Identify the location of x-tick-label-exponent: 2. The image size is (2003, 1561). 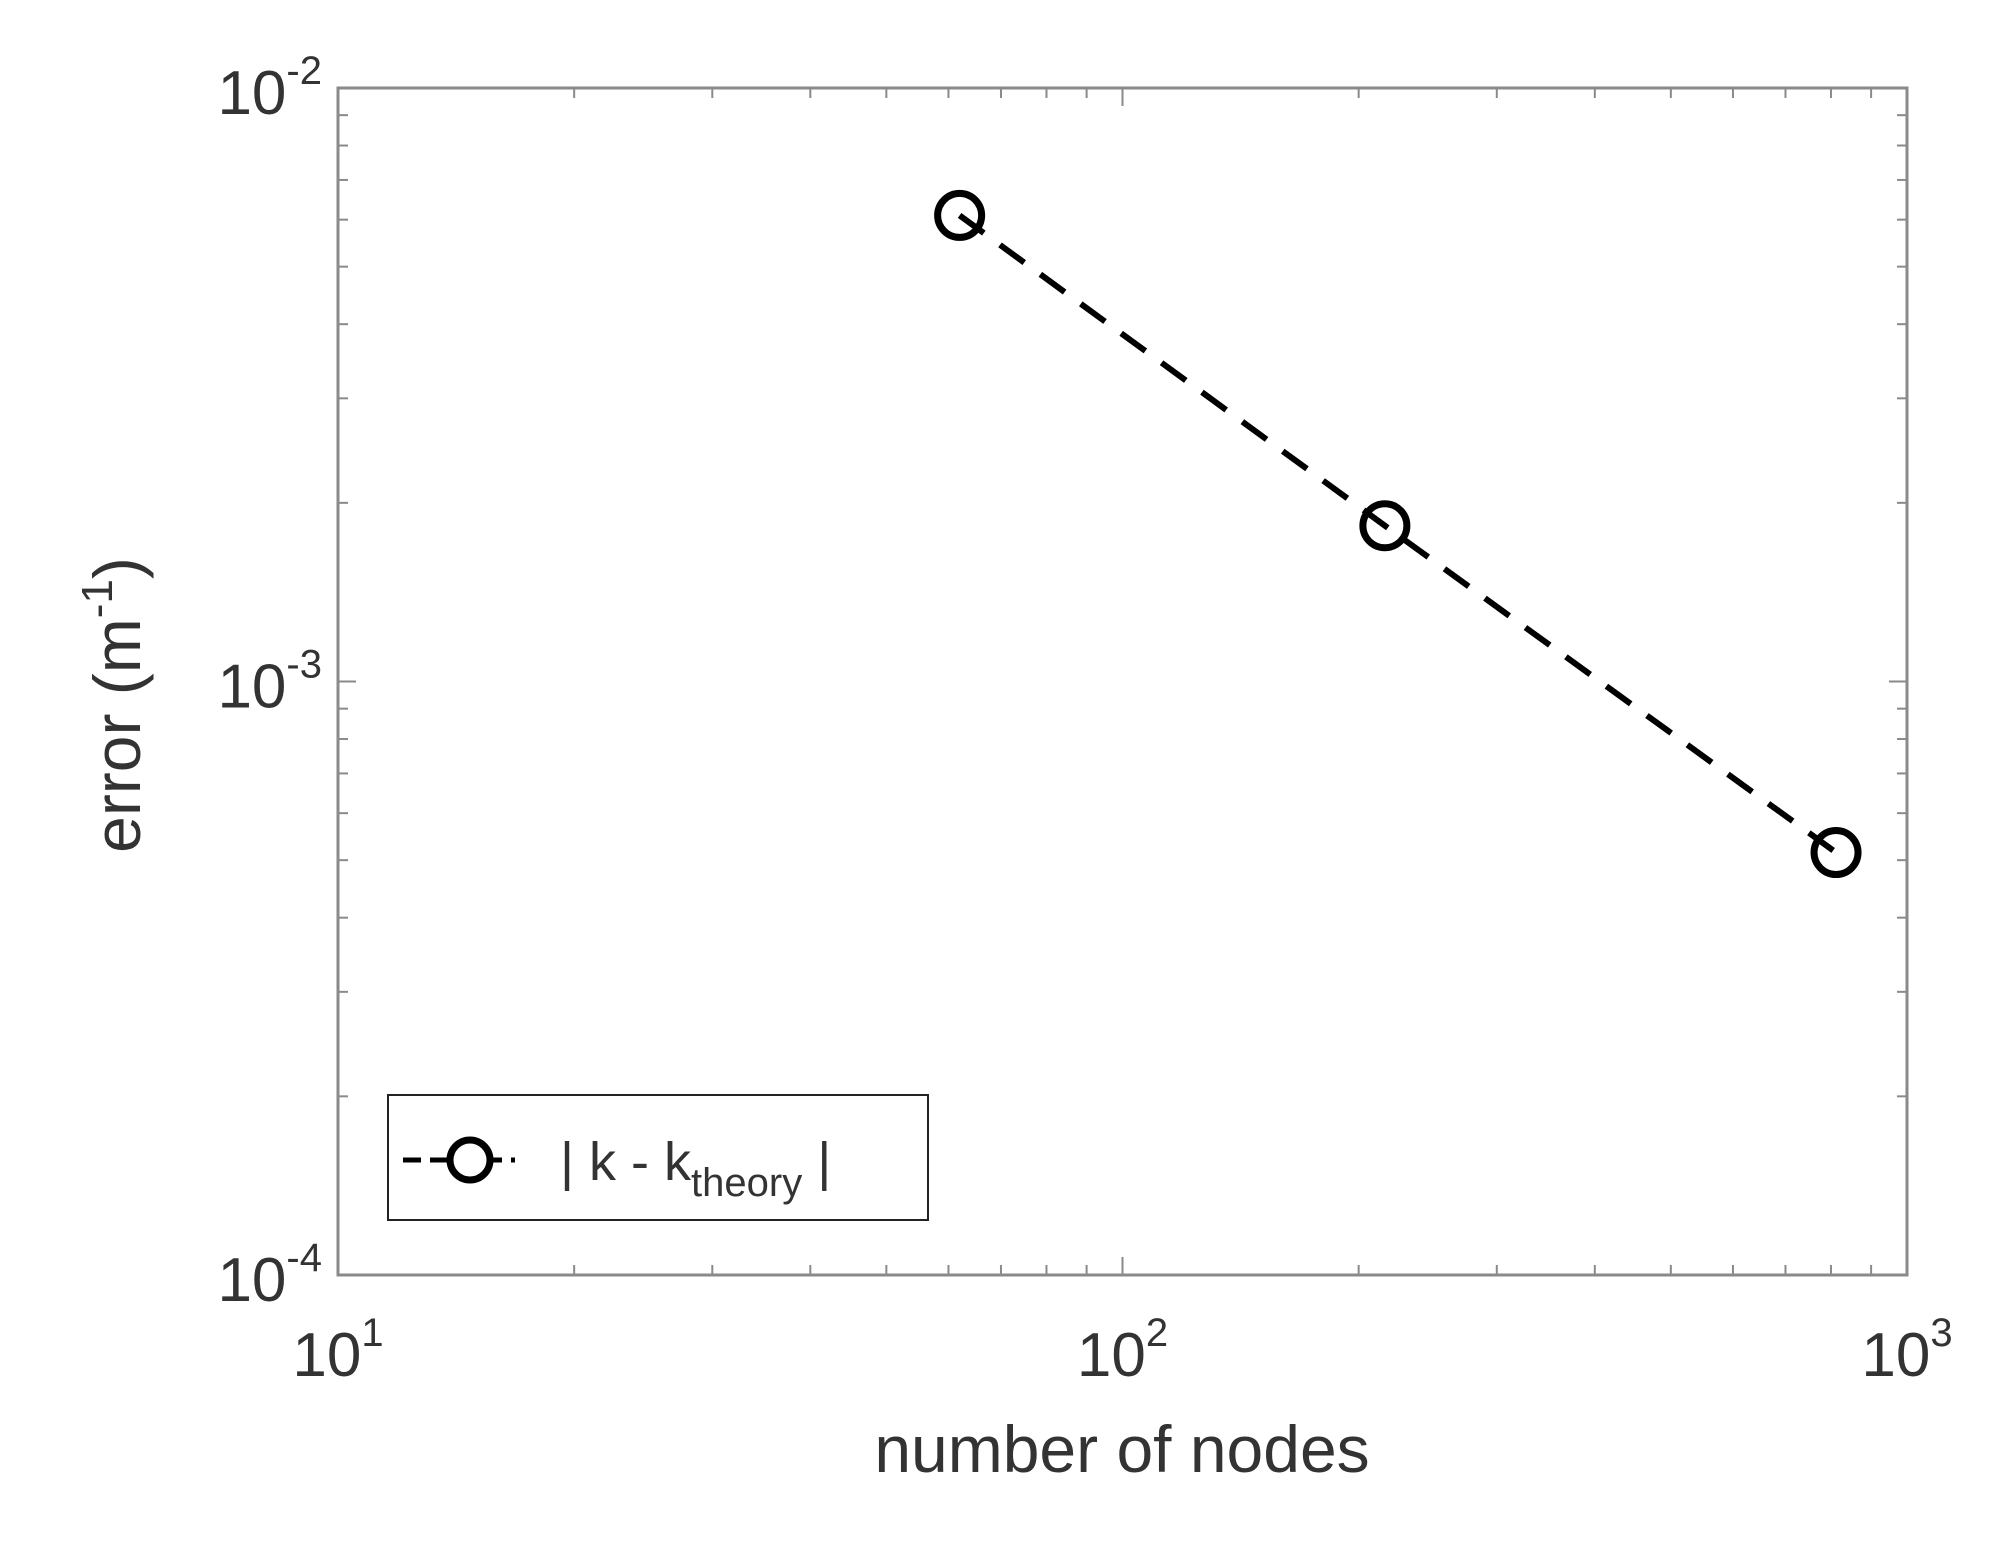
(1157, 1333).